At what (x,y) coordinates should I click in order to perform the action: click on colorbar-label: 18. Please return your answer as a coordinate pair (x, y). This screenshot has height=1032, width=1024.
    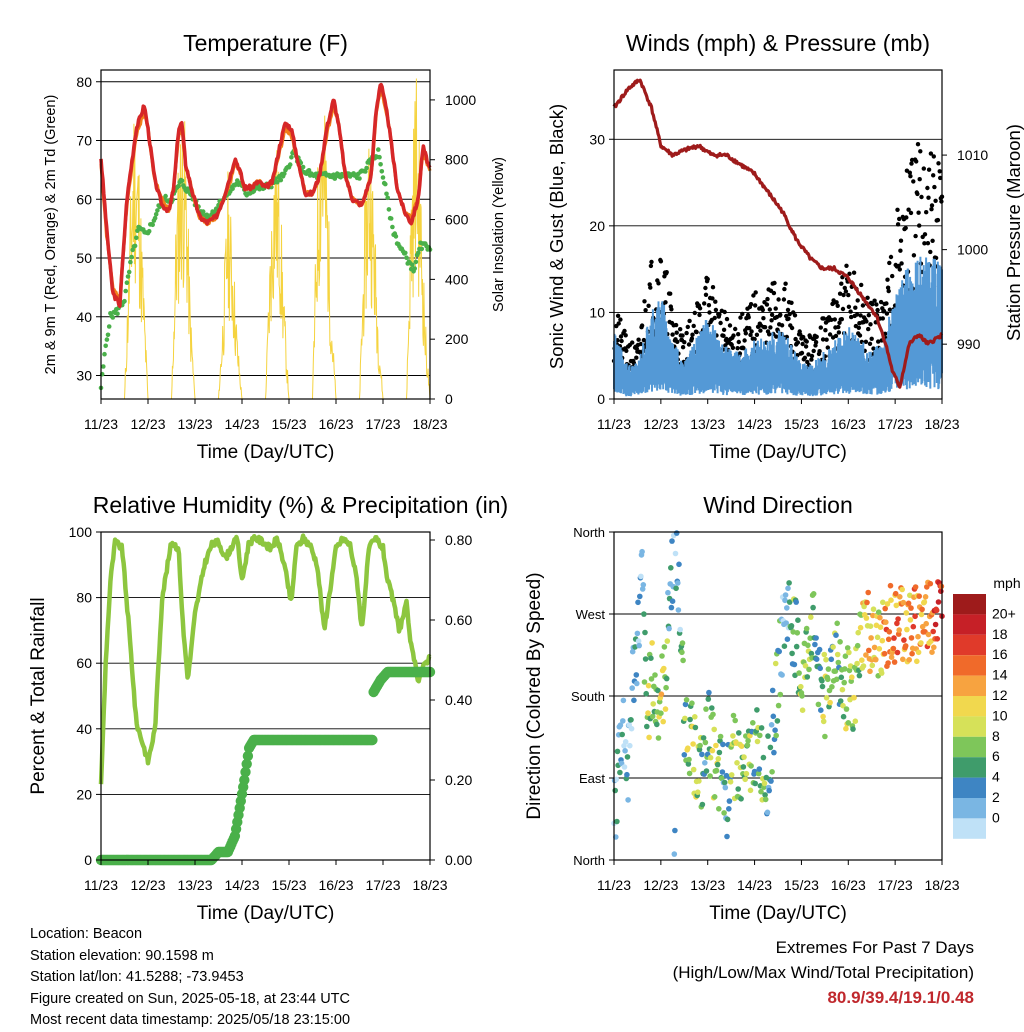
    Looking at the image, I should click on (1000, 634).